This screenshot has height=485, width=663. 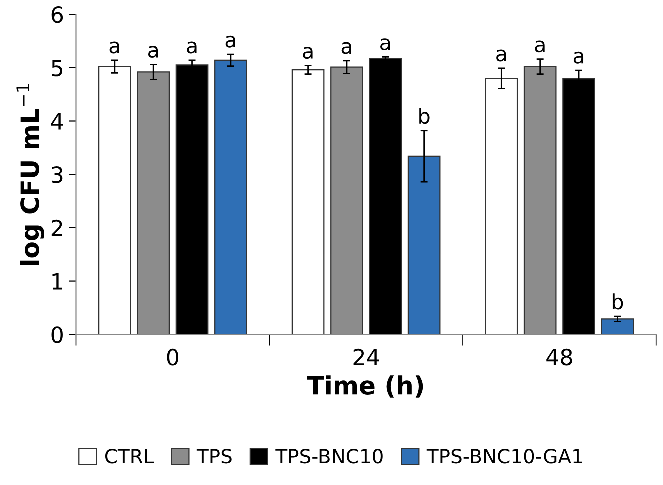 What do you see at coordinates (173, 357) in the screenshot?
I see `x-tick-label: 0` at bounding box center [173, 357].